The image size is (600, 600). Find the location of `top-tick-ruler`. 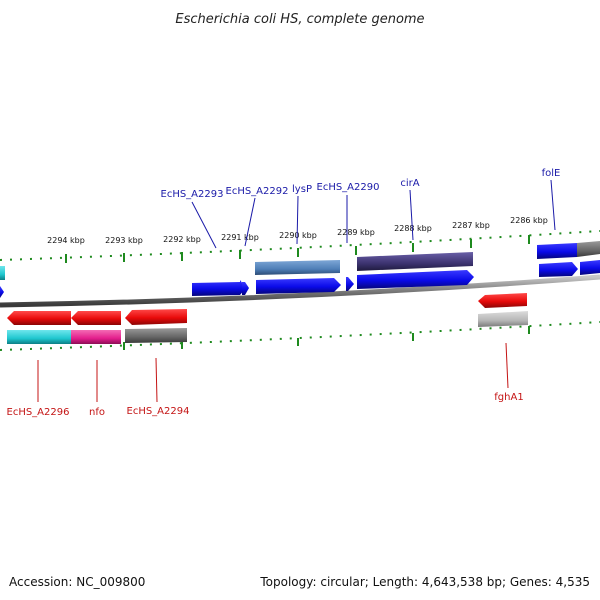

top-tick-ruler is located at coordinates (300, 245).